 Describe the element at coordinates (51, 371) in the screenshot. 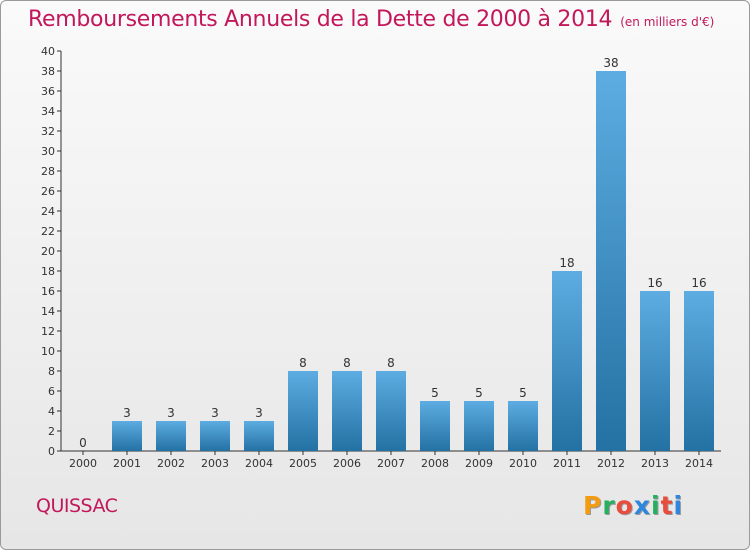

I see `y-tick-label: 8` at that location.